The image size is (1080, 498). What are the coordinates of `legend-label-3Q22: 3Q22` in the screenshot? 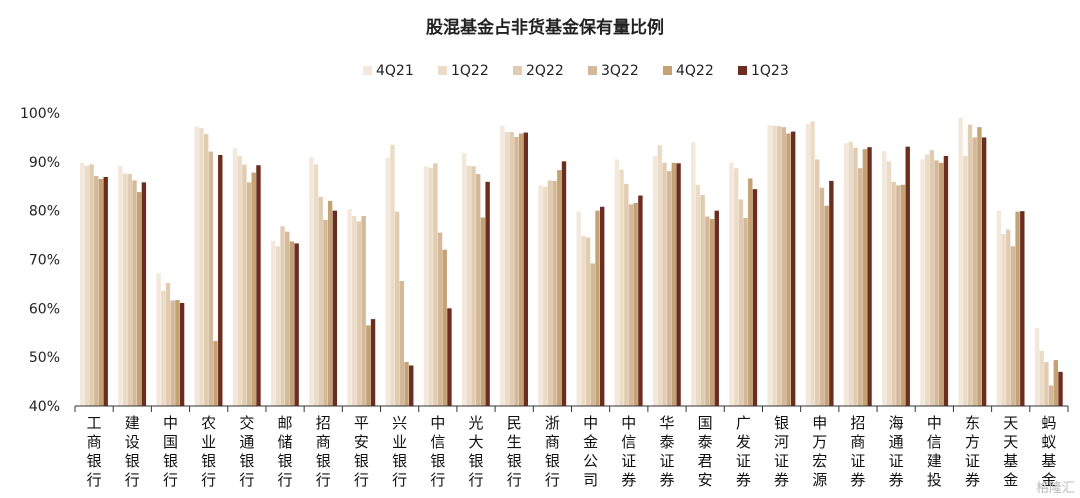 It's located at (620, 71).